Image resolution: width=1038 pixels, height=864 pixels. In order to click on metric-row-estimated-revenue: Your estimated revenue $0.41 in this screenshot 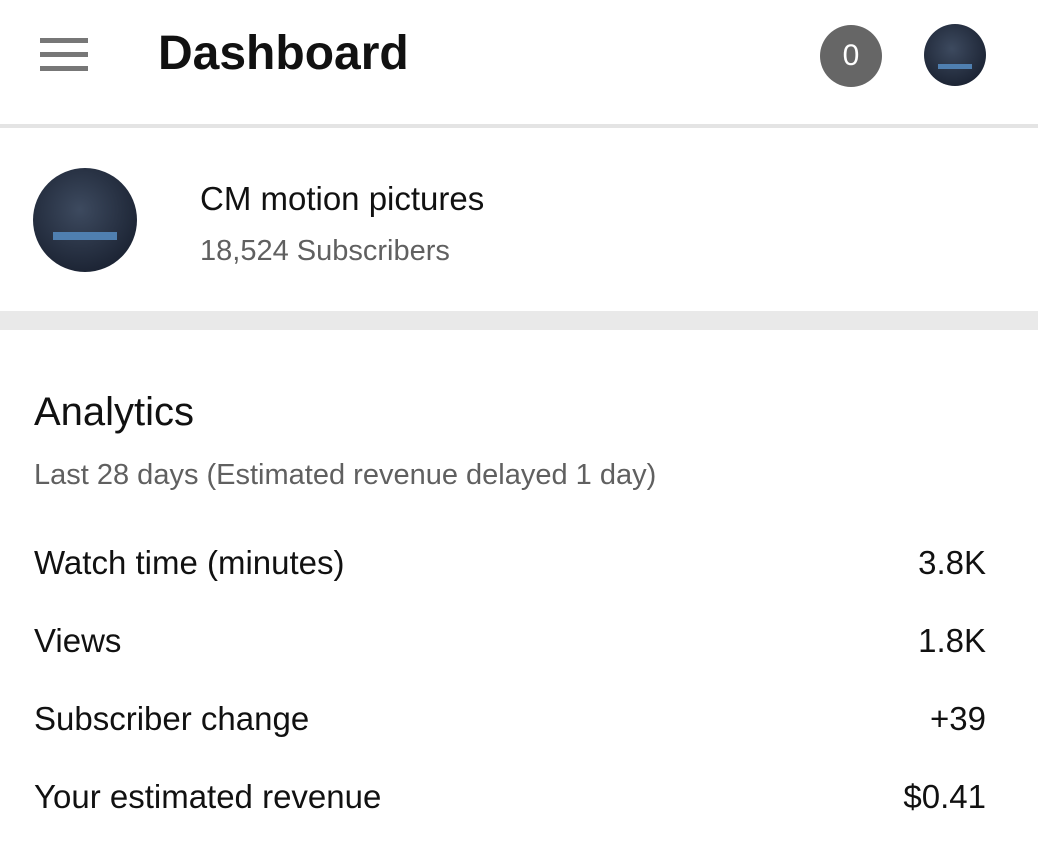, I will do `click(510, 798)`.